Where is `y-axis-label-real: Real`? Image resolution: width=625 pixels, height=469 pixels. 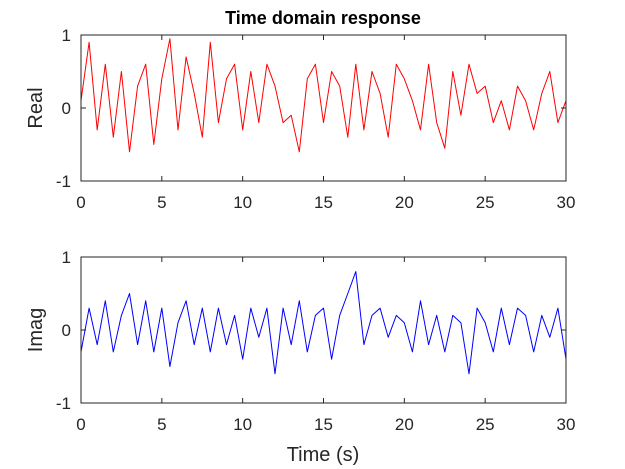
y-axis-label-real: Real is located at coordinates (36, 107).